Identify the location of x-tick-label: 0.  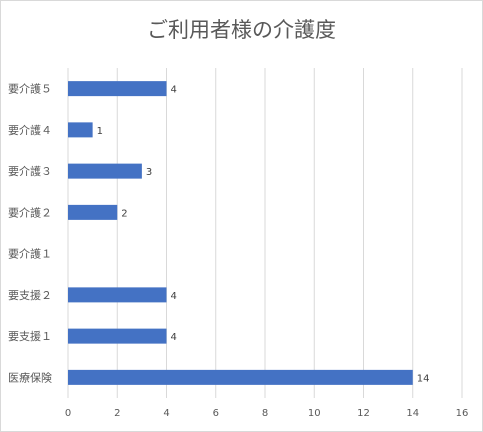
(68, 413).